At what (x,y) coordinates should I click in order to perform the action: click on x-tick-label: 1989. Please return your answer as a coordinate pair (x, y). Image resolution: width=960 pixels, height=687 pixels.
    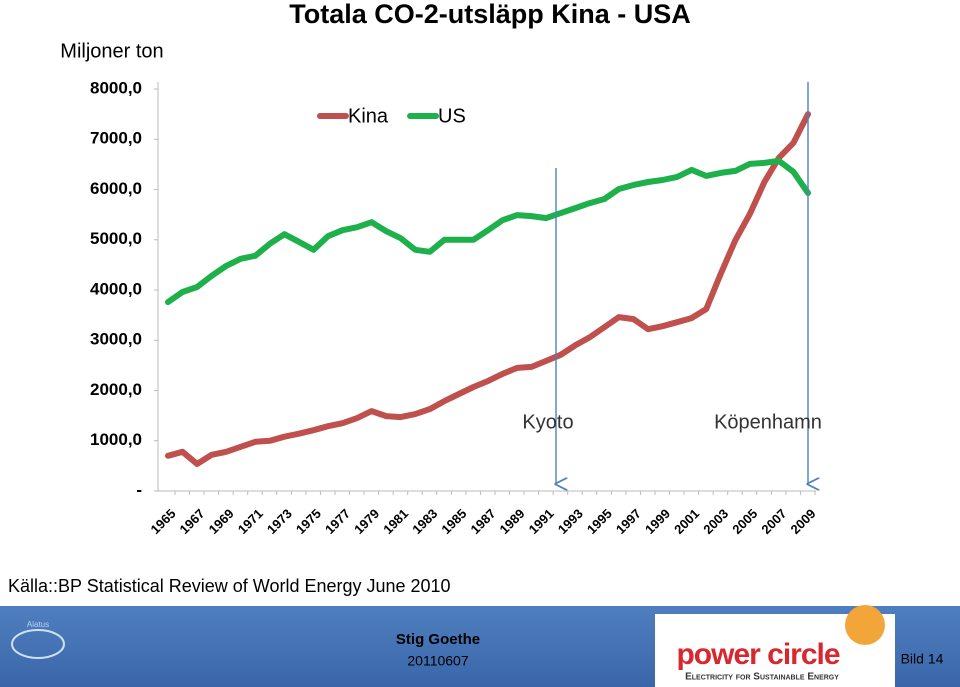
    Looking at the image, I should click on (512, 521).